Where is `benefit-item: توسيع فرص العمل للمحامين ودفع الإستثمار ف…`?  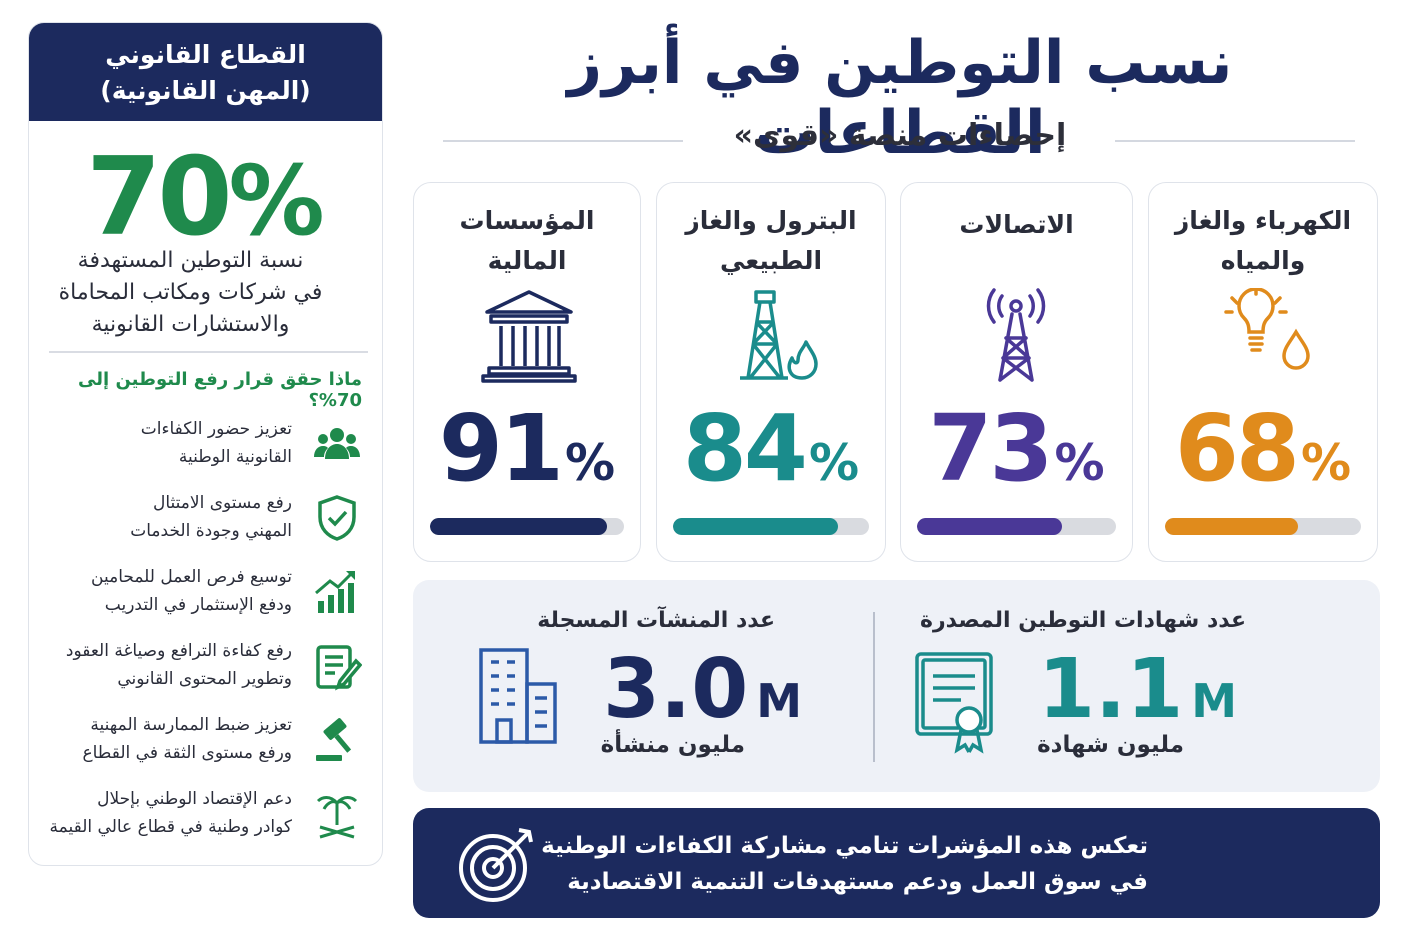
benefit-item: توسيع فرص العمل للمحامين ودفع الإستثمار ف… is located at coordinates (204, 595).